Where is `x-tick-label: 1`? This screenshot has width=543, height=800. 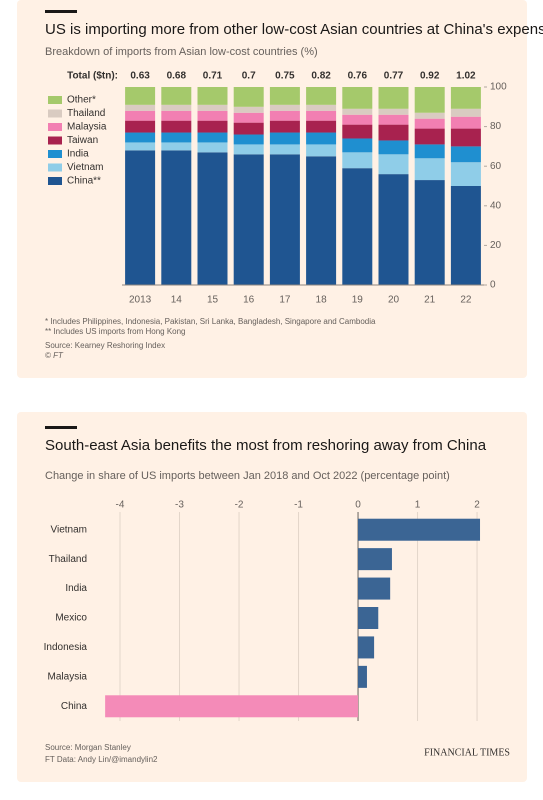 x-tick-label: 1 is located at coordinates (418, 505).